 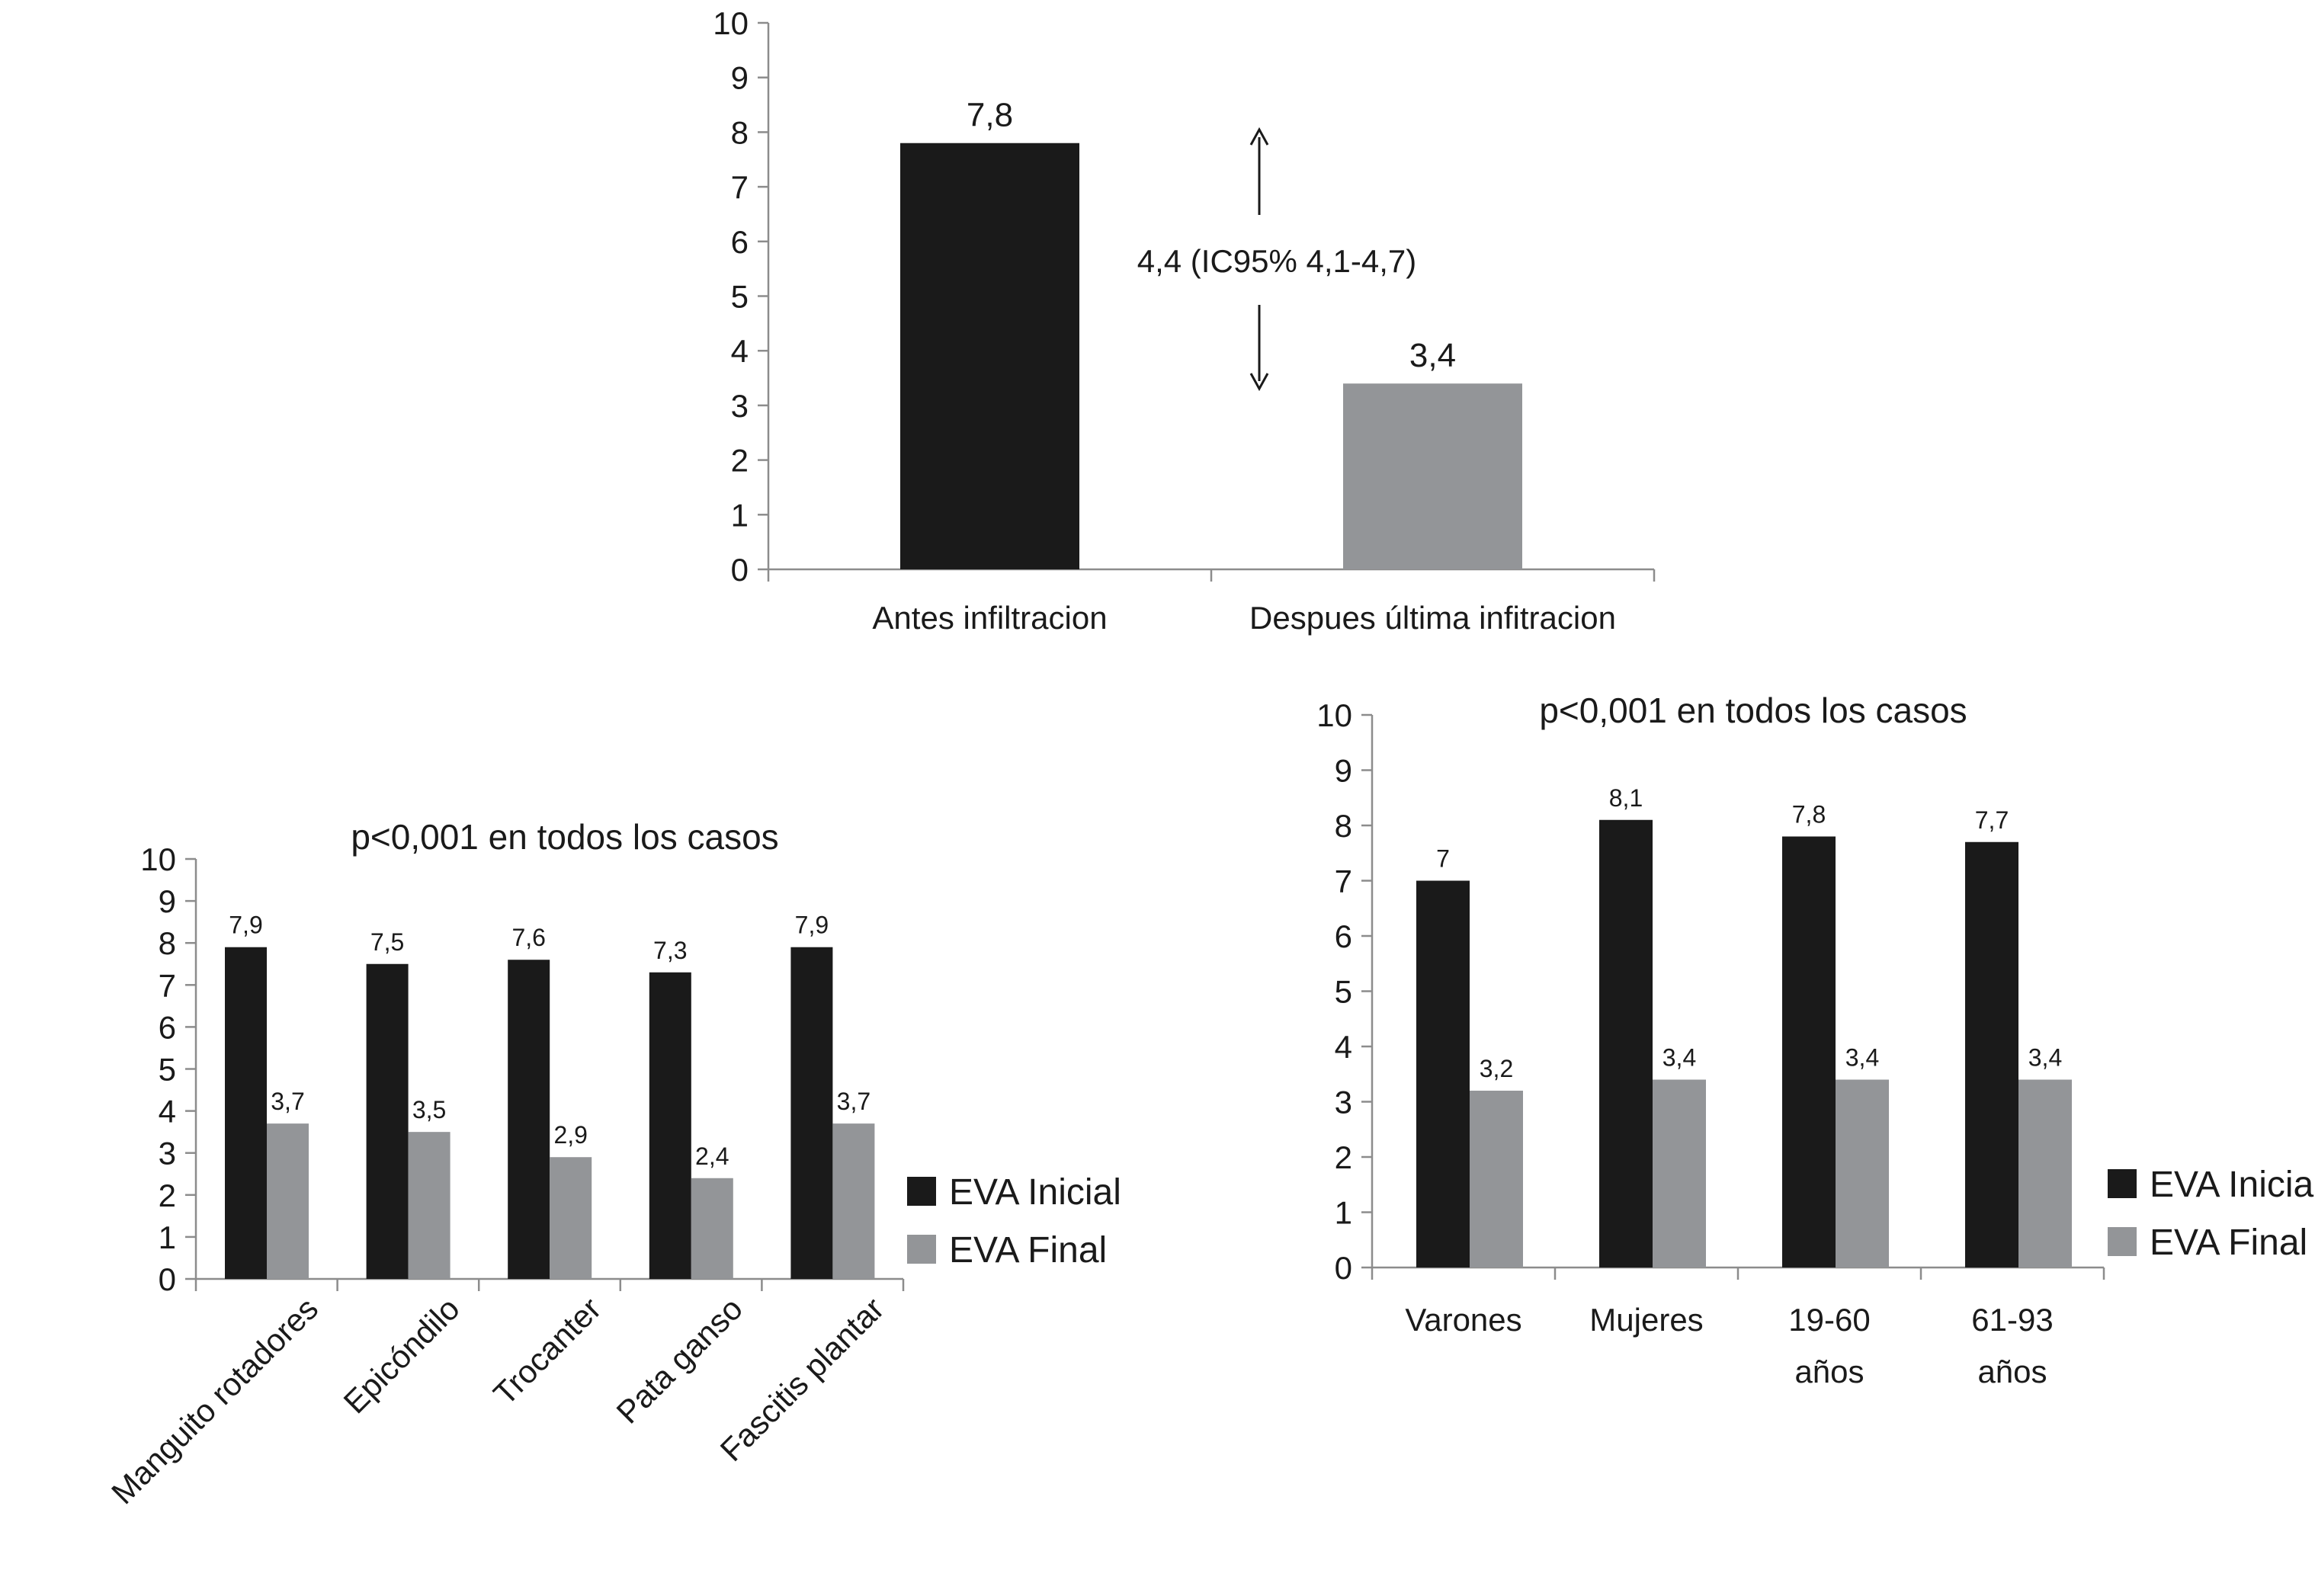 What do you see at coordinates (547, 1351) in the screenshot?
I see `category-label: Trocanter` at bounding box center [547, 1351].